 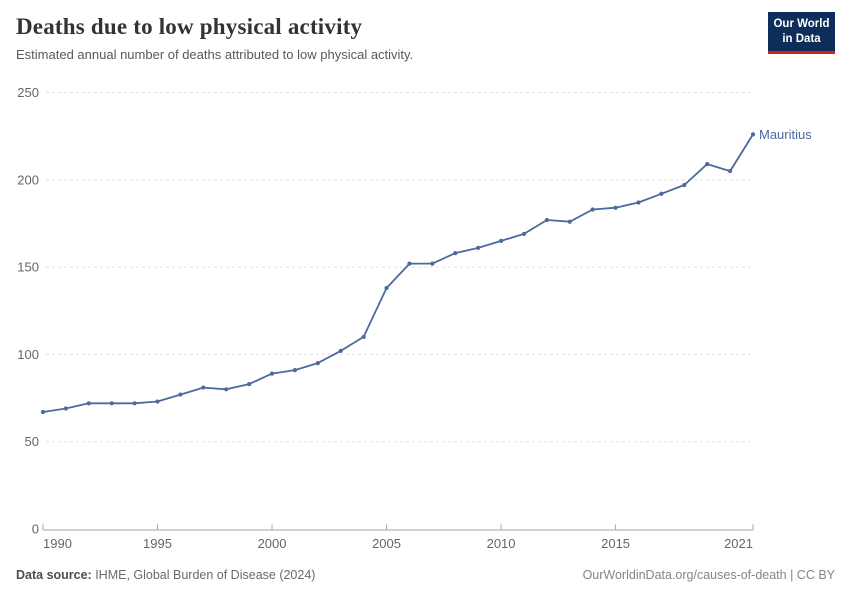 What do you see at coordinates (801, 38) in the screenshot?
I see `owid-logo-line2: in Data` at bounding box center [801, 38].